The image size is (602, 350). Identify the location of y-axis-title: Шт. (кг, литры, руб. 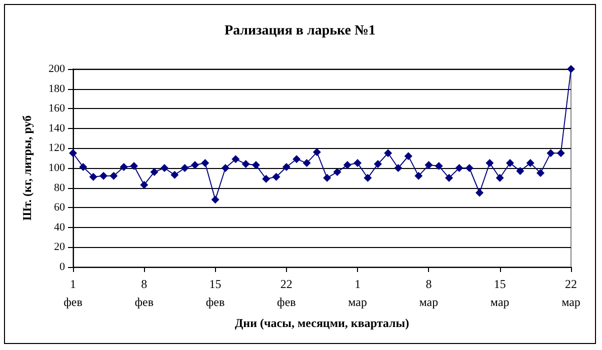
(27, 168).